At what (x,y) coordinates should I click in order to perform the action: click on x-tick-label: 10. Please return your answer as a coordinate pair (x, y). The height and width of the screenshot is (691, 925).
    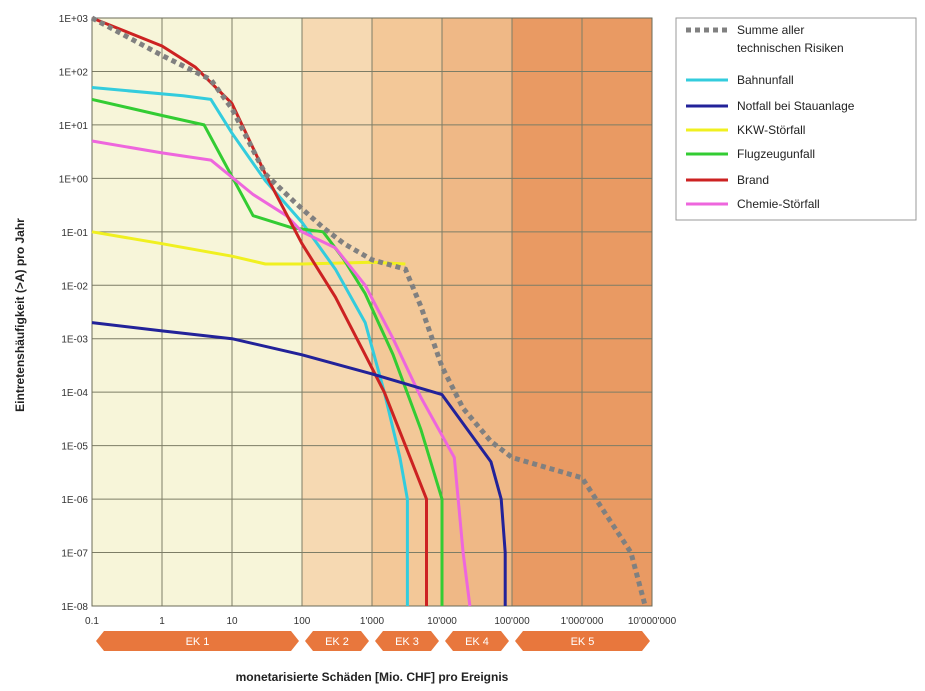
    Looking at the image, I should click on (232, 621).